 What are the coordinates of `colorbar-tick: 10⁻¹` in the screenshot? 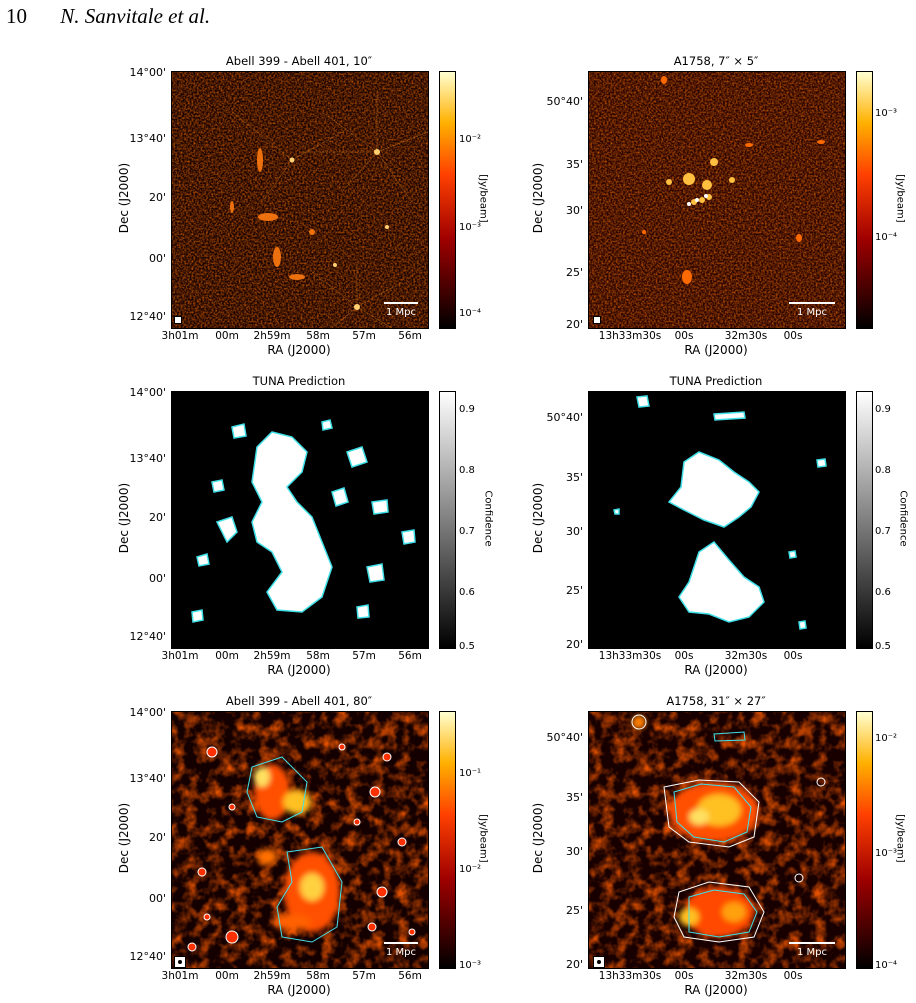 It's located at (470, 773).